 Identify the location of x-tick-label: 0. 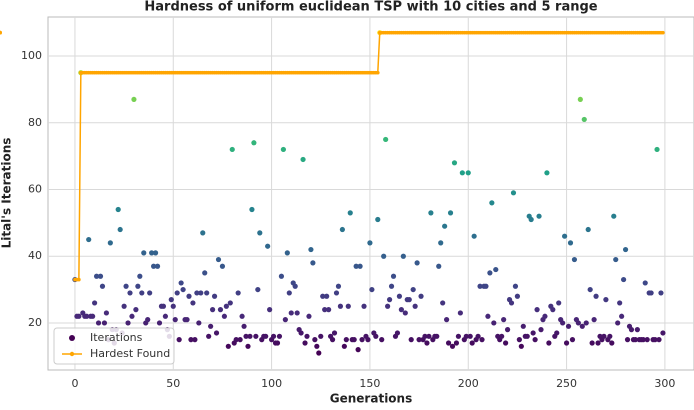
(74, 383).